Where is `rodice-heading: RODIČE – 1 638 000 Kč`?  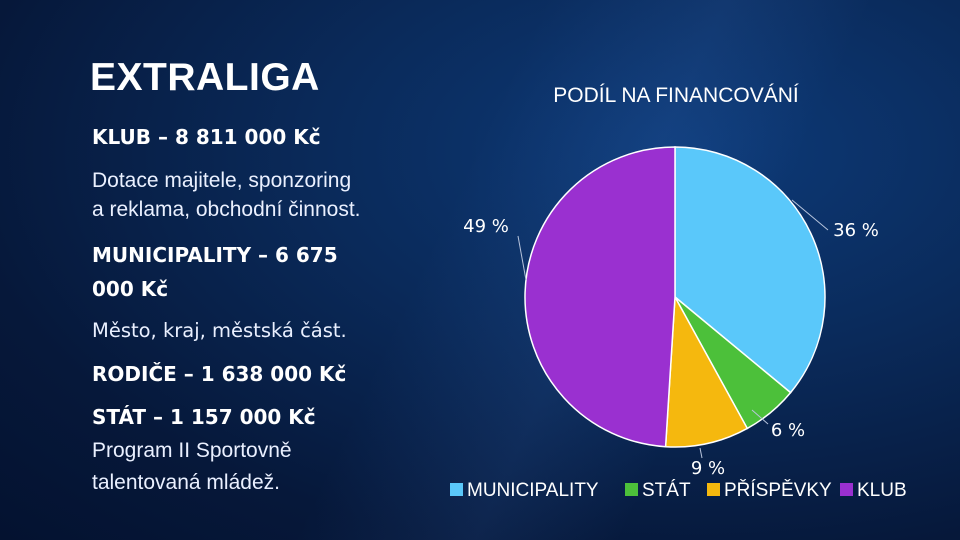
rodice-heading: RODIČE – 1 638 000 Kč is located at coordinates (219, 374).